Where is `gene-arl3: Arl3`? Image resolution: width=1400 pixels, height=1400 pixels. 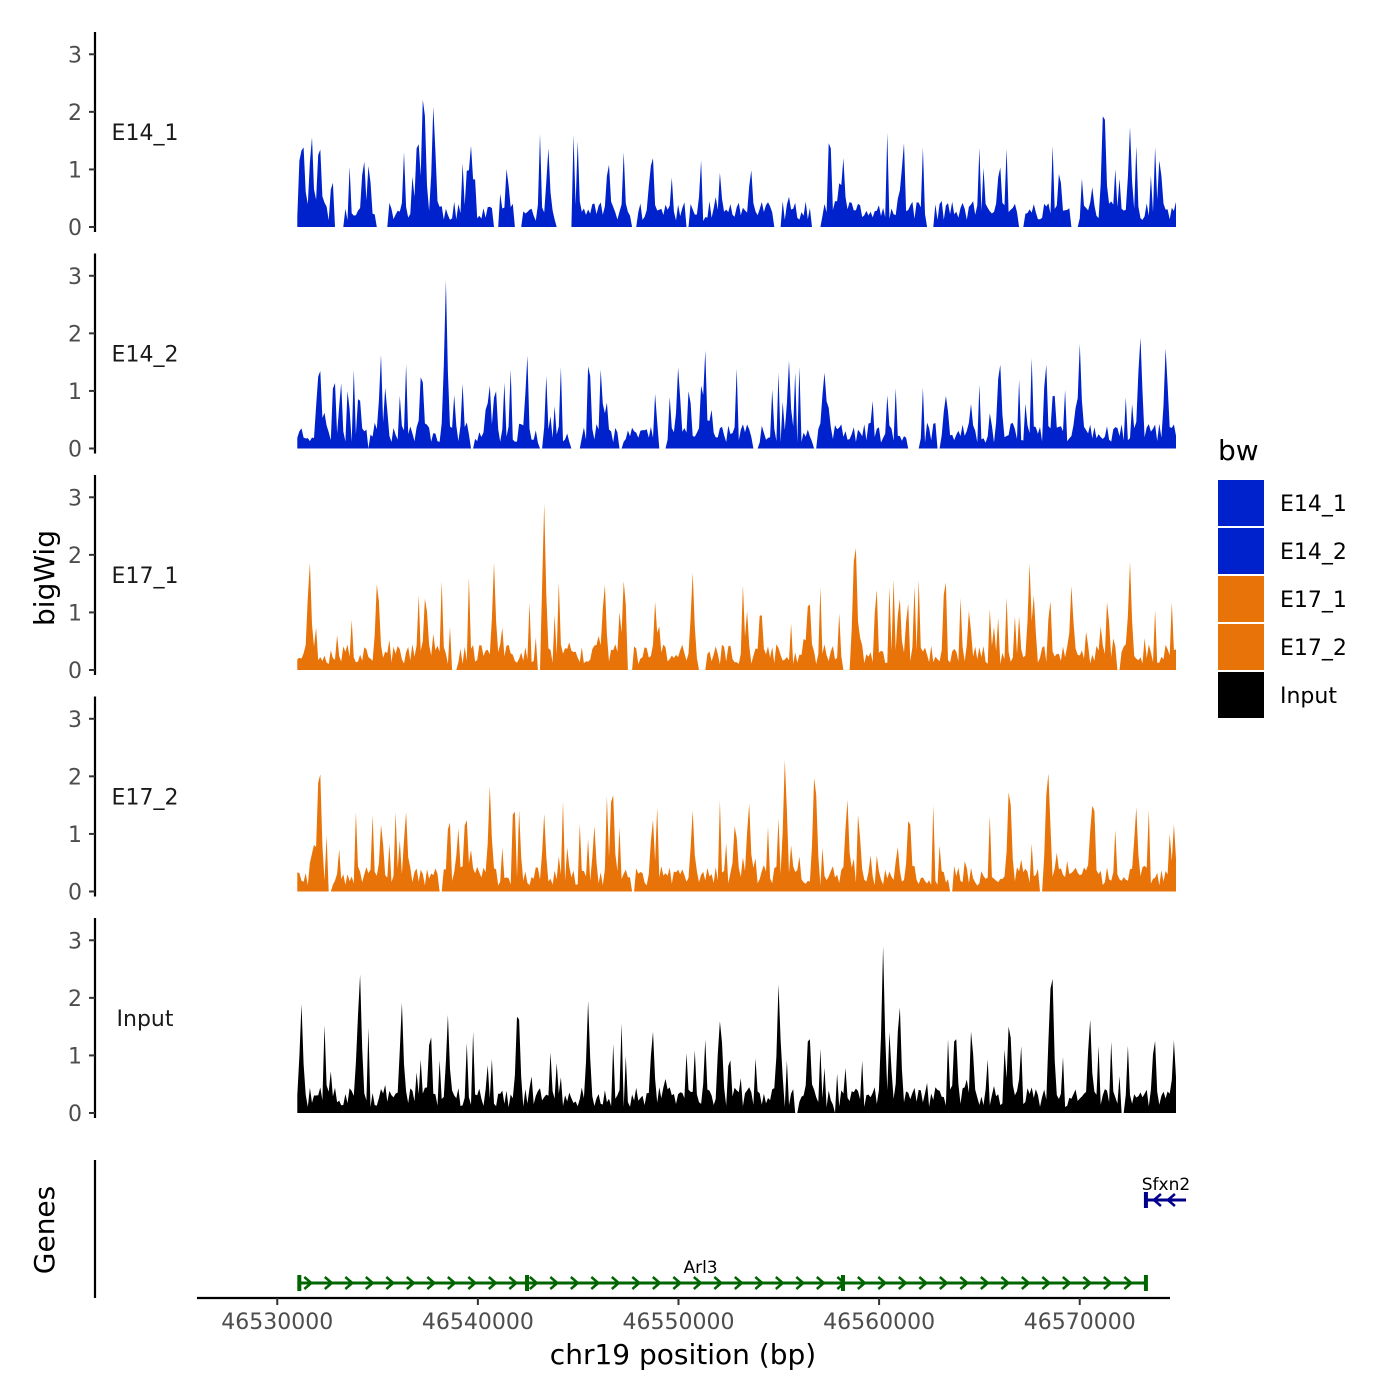 gene-arl3: Arl3 is located at coordinates (722, 1274).